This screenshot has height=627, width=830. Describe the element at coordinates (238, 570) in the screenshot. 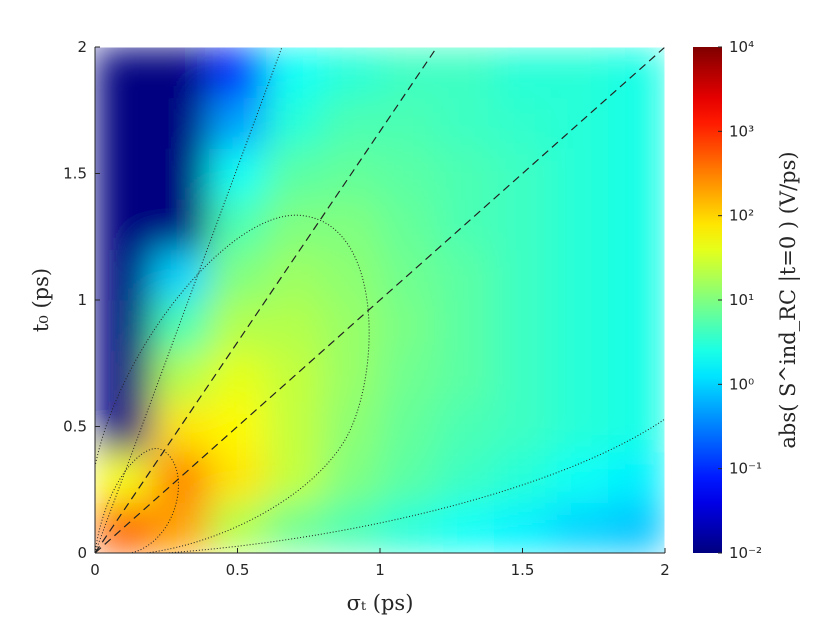

I see `x-tick-label: 0.5` at that location.